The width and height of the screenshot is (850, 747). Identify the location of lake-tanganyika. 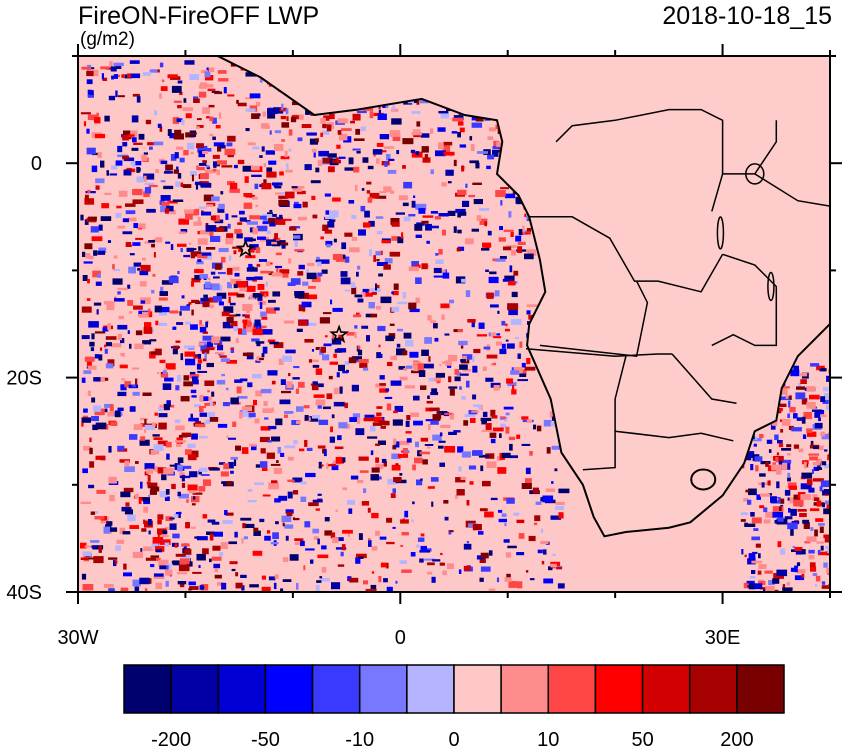
(720, 233).